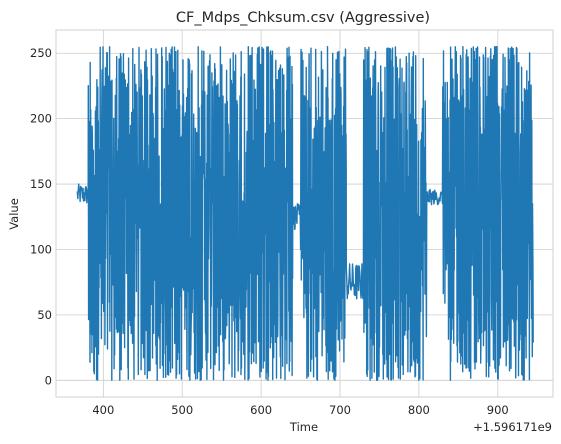  What do you see at coordinates (41, 53) in the screenshot?
I see `y-tick-label: 250` at bounding box center [41, 53].